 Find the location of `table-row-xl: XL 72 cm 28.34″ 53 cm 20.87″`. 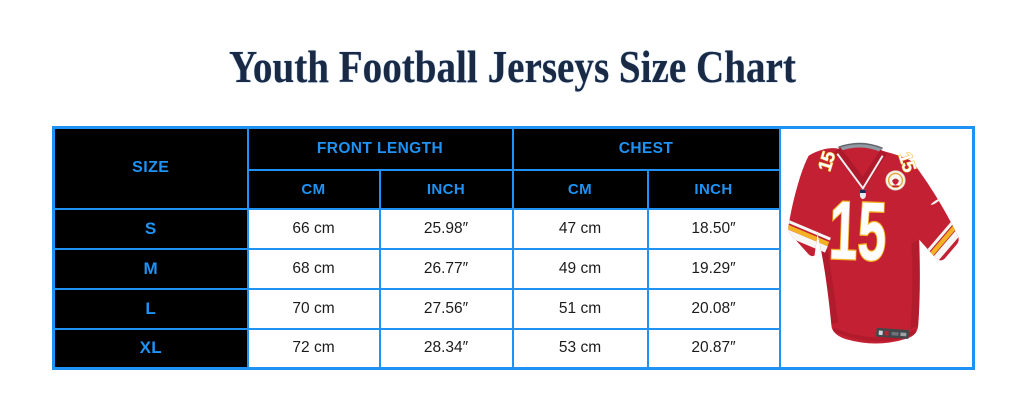

table-row-xl: XL 72 cm 28.34″ 53 cm 20.87″ is located at coordinates (513, 348).